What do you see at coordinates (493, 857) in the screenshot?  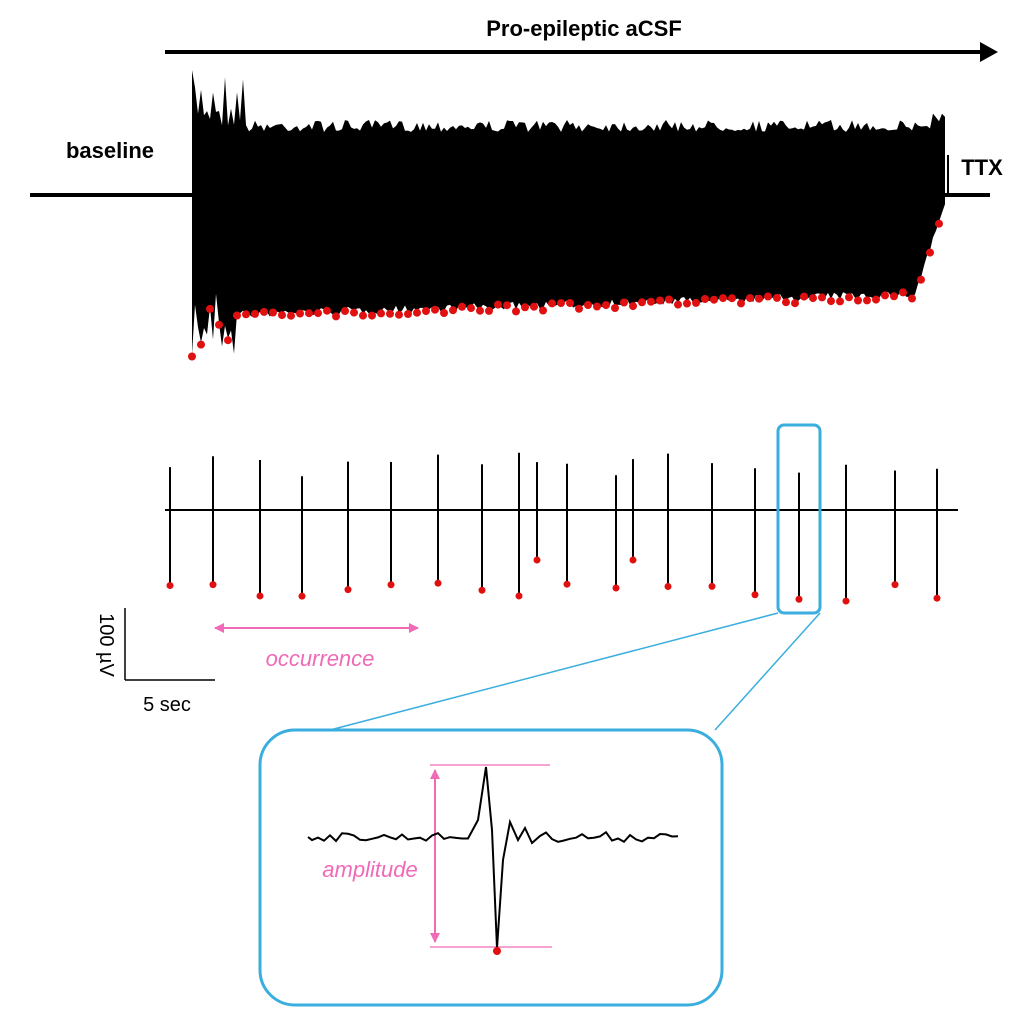 I see `inset-waveform` at bounding box center [493, 857].